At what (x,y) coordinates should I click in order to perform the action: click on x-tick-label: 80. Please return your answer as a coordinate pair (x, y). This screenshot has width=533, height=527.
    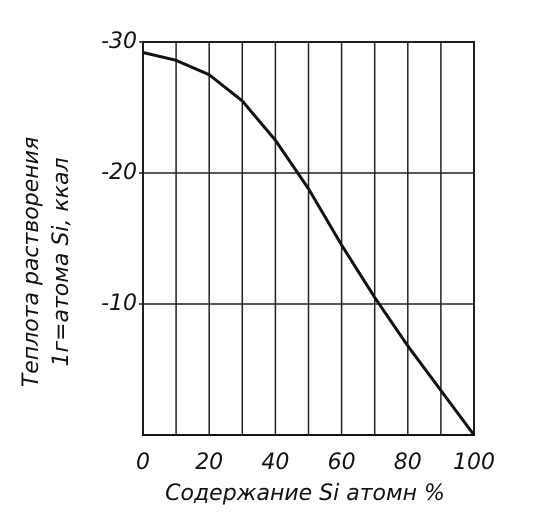
    Looking at the image, I should click on (408, 462).